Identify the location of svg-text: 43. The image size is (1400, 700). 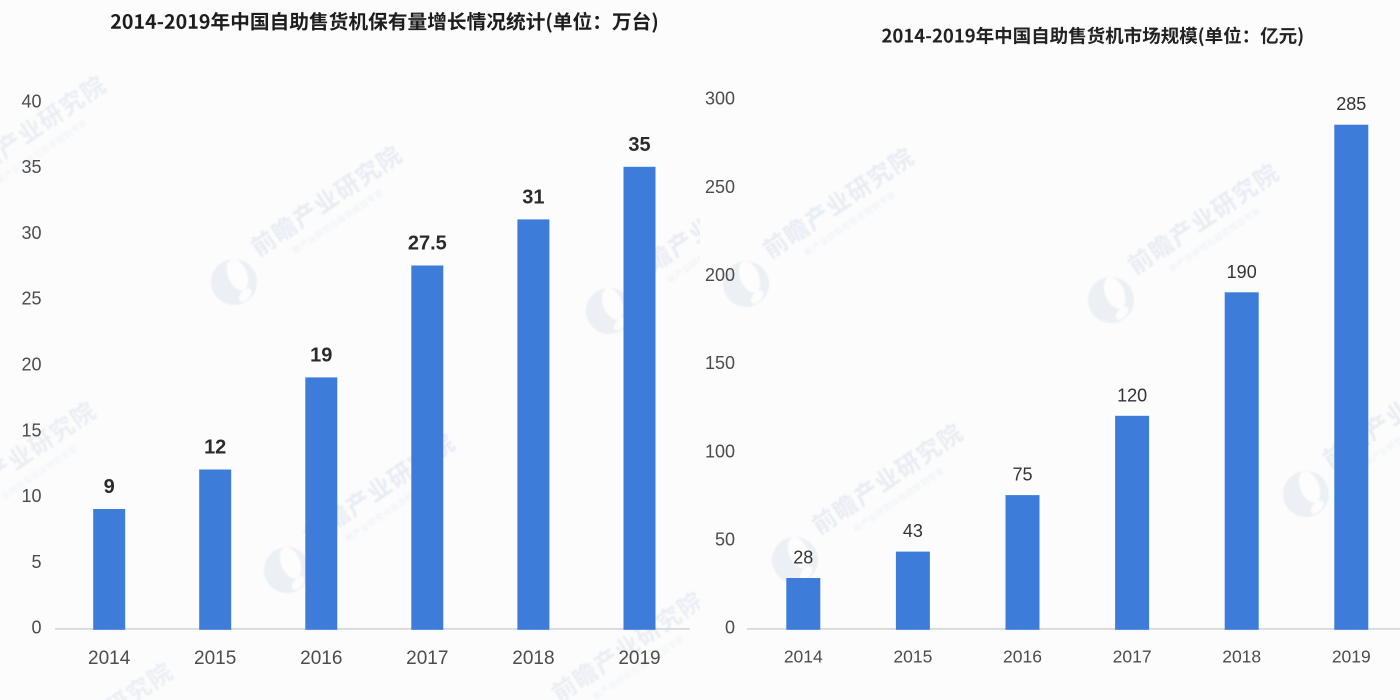
(913, 531).